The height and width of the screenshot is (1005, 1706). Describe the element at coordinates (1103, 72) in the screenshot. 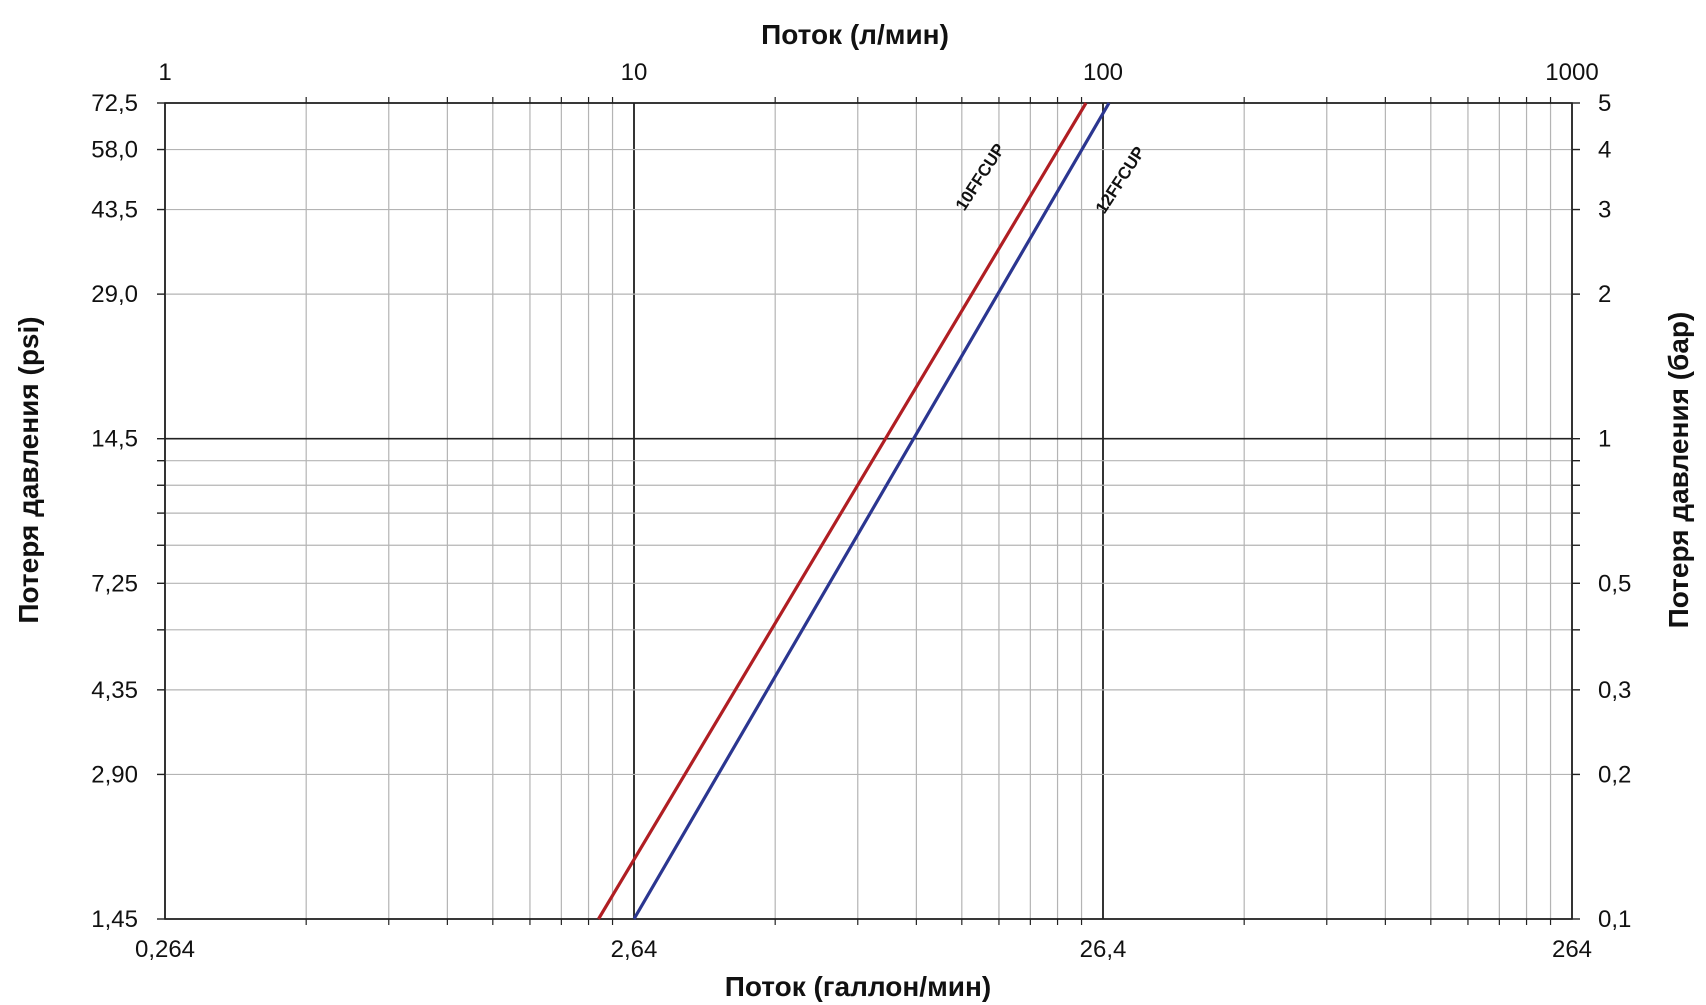

I see `x-top-tick-label: 100` at that location.